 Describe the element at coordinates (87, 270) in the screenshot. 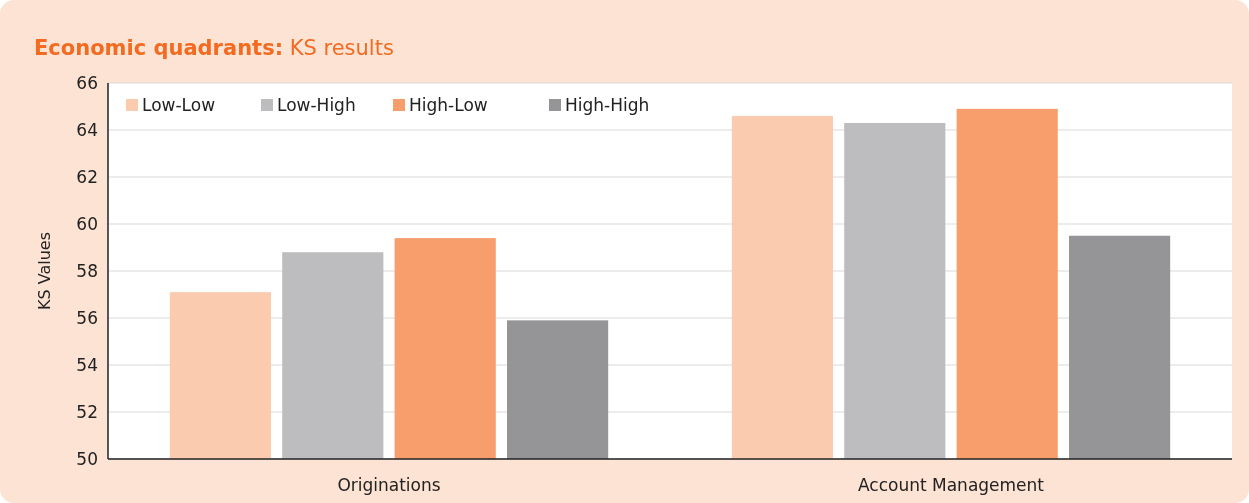

I see `y-tick-label: 58` at that location.